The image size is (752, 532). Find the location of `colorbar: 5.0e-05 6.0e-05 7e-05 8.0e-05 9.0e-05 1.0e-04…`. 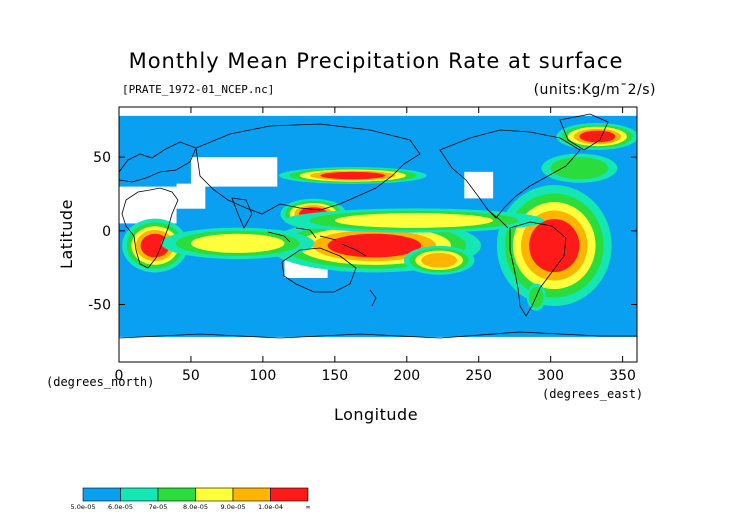

colorbar: 5.0e-05 6.0e-05 7e-05 8.0e-05 9.0e-05 1.0e-04… is located at coordinates (191, 499).